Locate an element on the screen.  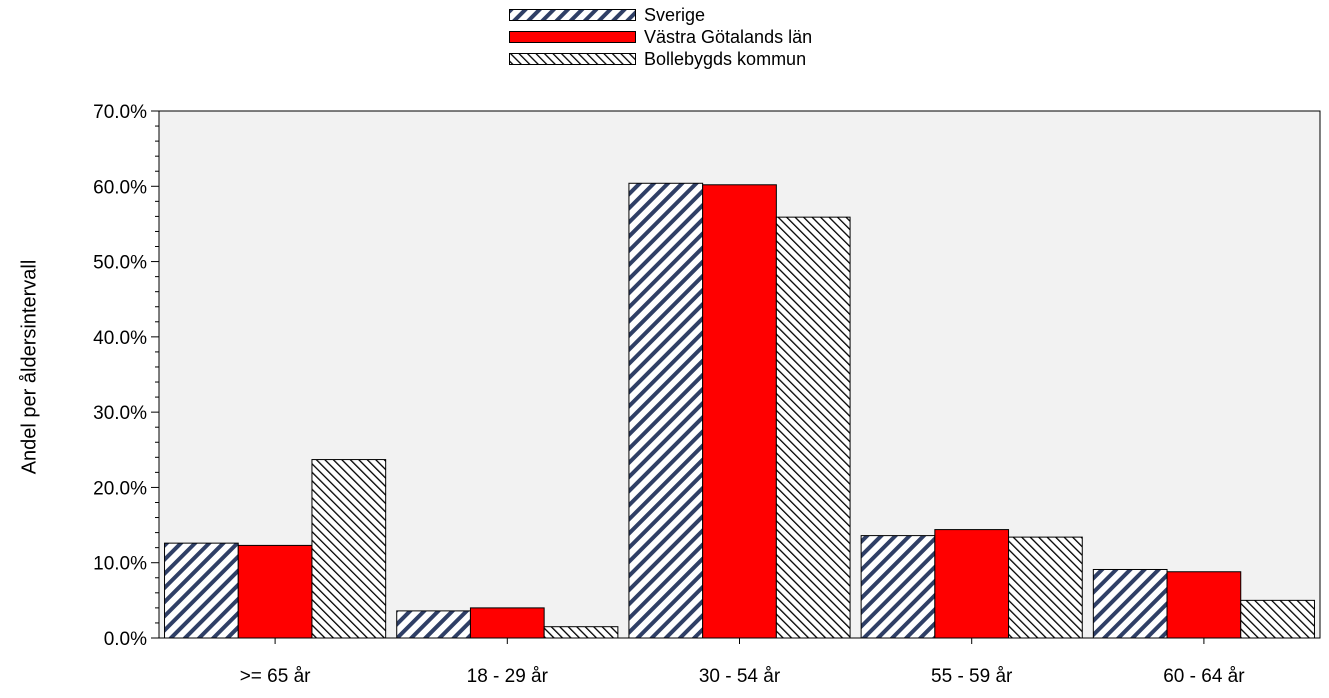
legend-item-sverige: Sverige is located at coordinates (660, 15).